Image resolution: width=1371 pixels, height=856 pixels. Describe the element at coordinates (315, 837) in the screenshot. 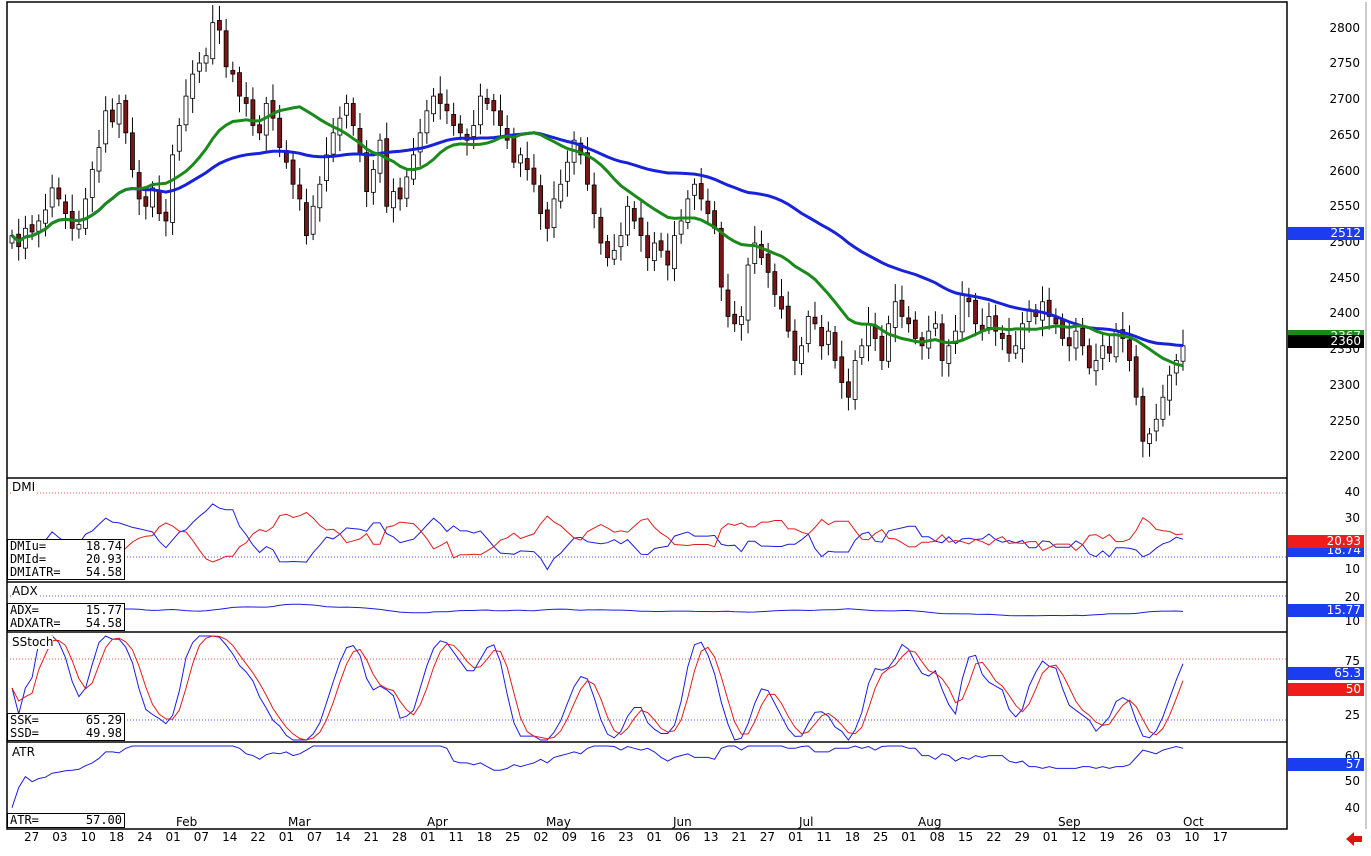

I see `date-tick: 07` at that location.